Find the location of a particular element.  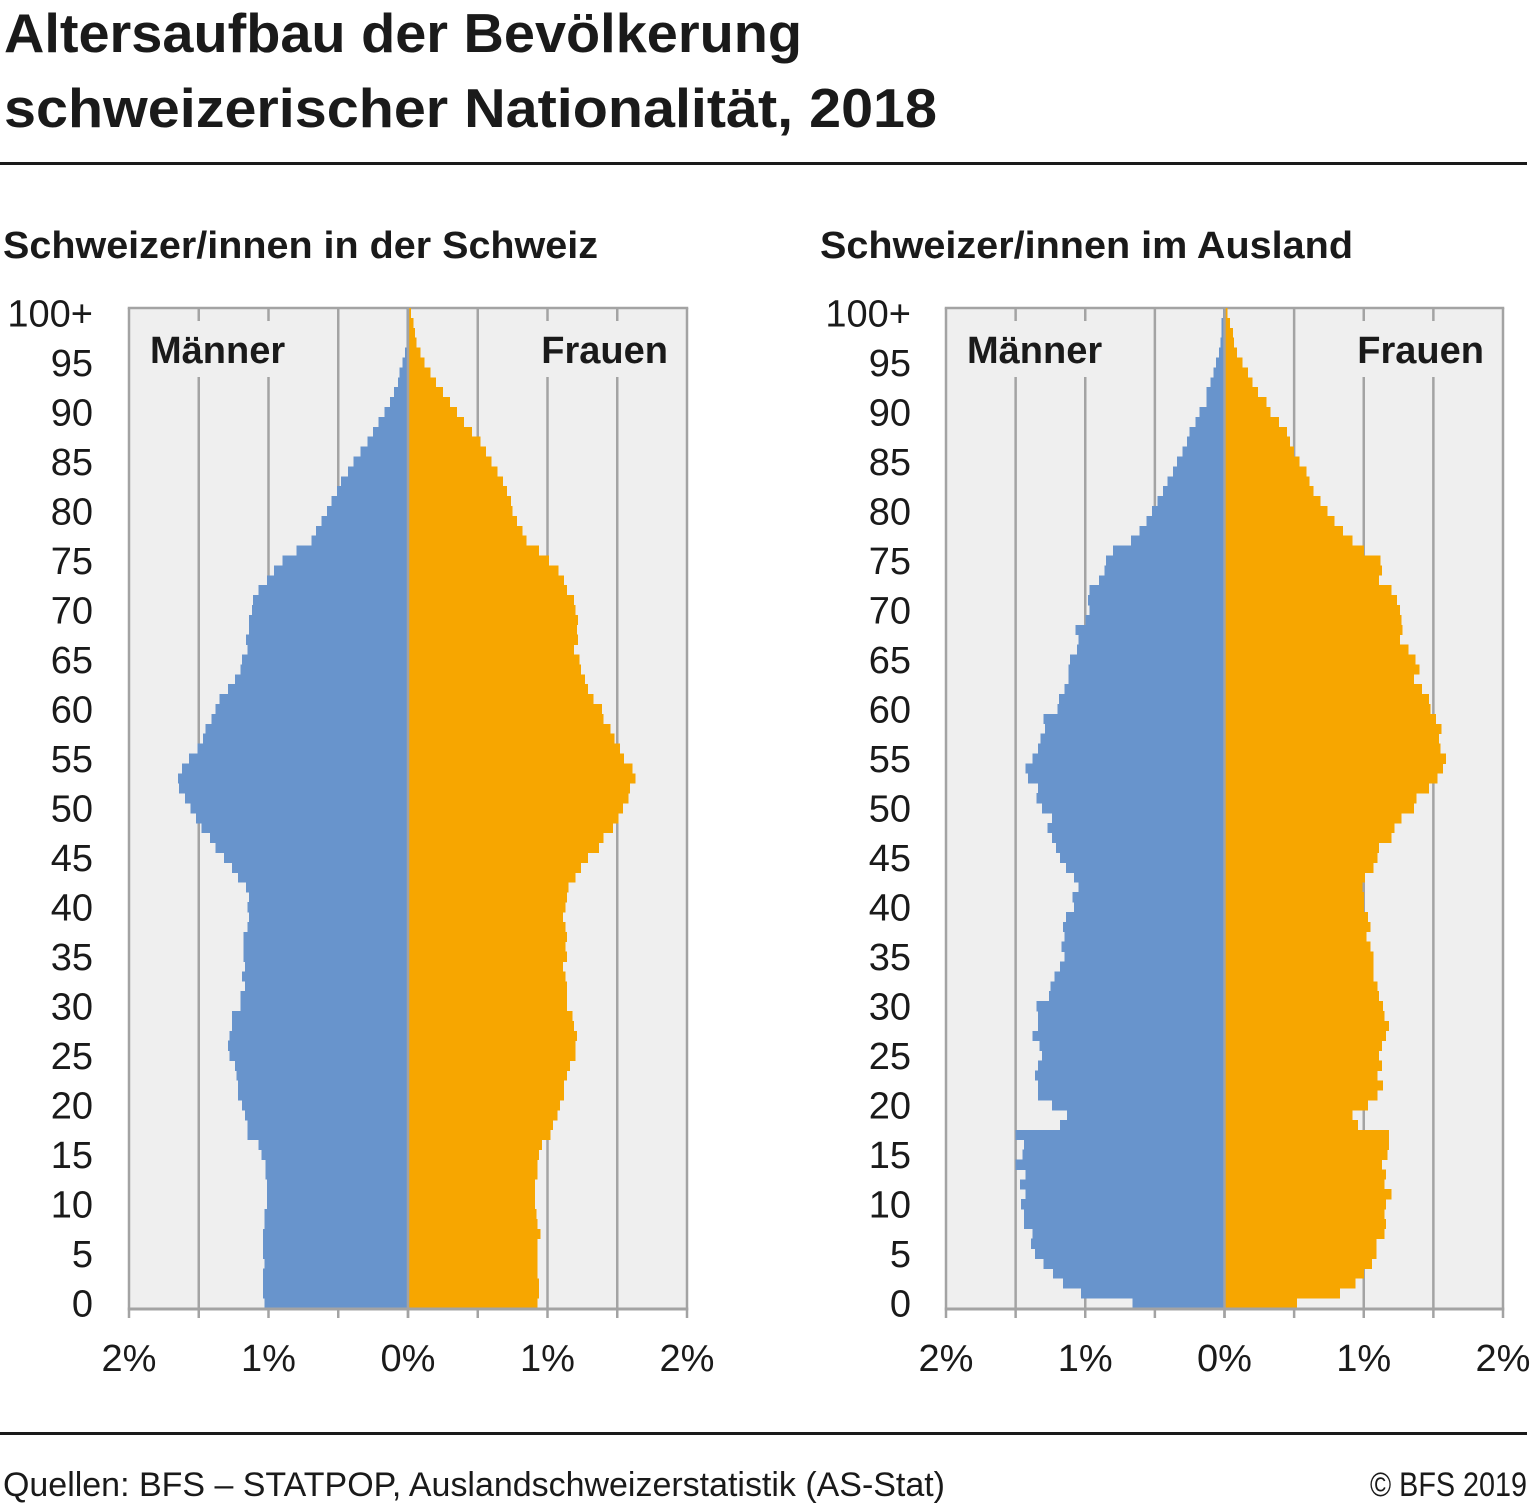

title-line-1: Altersaufbau der Bevölkerung is located at coordinates (403, 33).